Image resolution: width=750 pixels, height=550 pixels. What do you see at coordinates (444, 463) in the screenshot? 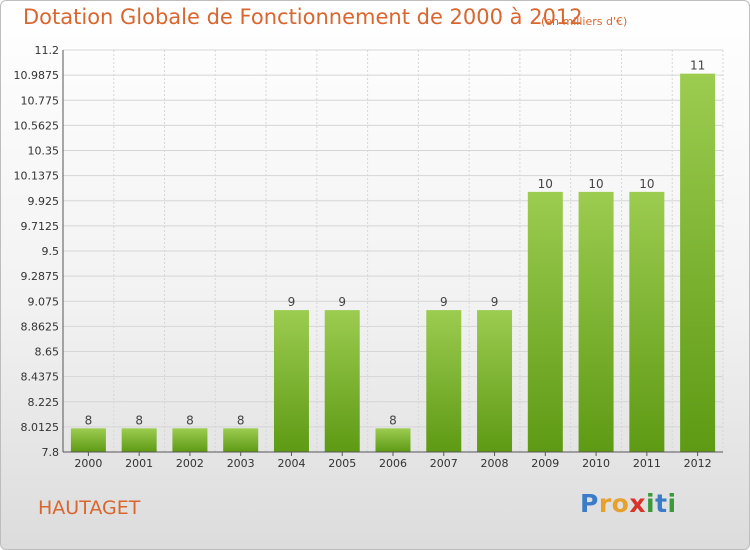
I see `x-tick-label: 2007` at bounding box center [444, 463].